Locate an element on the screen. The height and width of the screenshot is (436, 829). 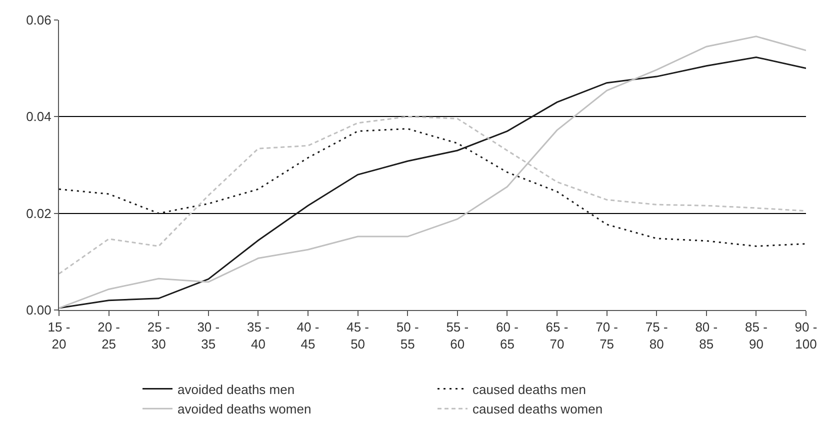
y-tick-label: 0.02 is located at coordinates (39, 213).